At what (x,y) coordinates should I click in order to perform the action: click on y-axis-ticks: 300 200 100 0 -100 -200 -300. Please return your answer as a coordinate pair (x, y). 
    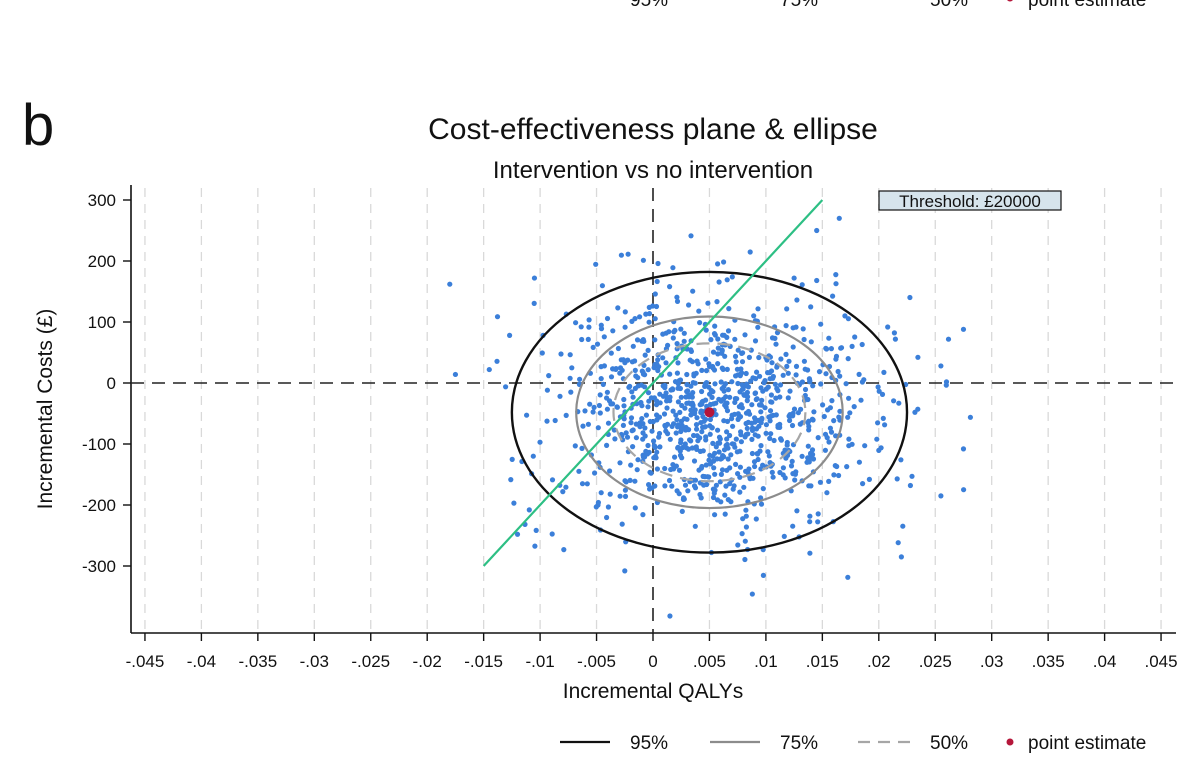
    Looking at the image, I should click on (106, 383).